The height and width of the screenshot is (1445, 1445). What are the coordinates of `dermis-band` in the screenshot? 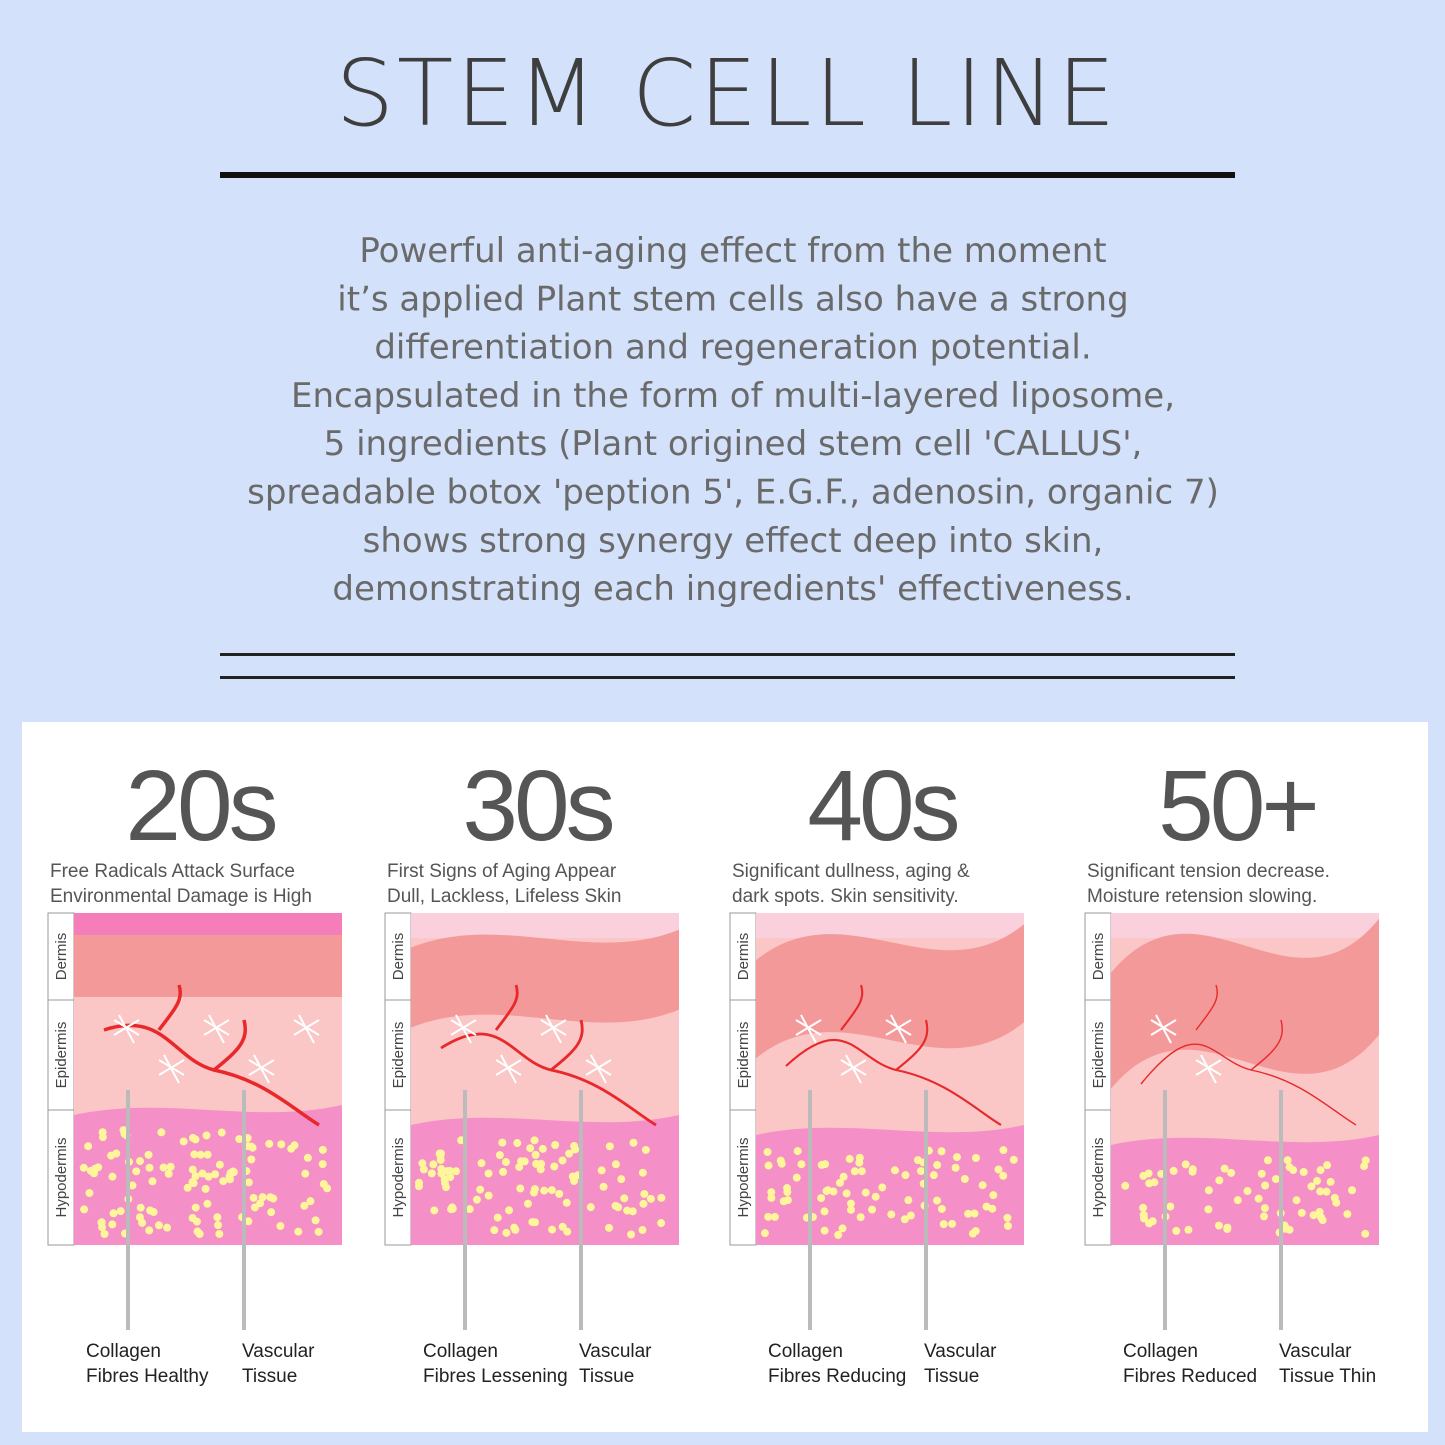 It's located at (890, 991).